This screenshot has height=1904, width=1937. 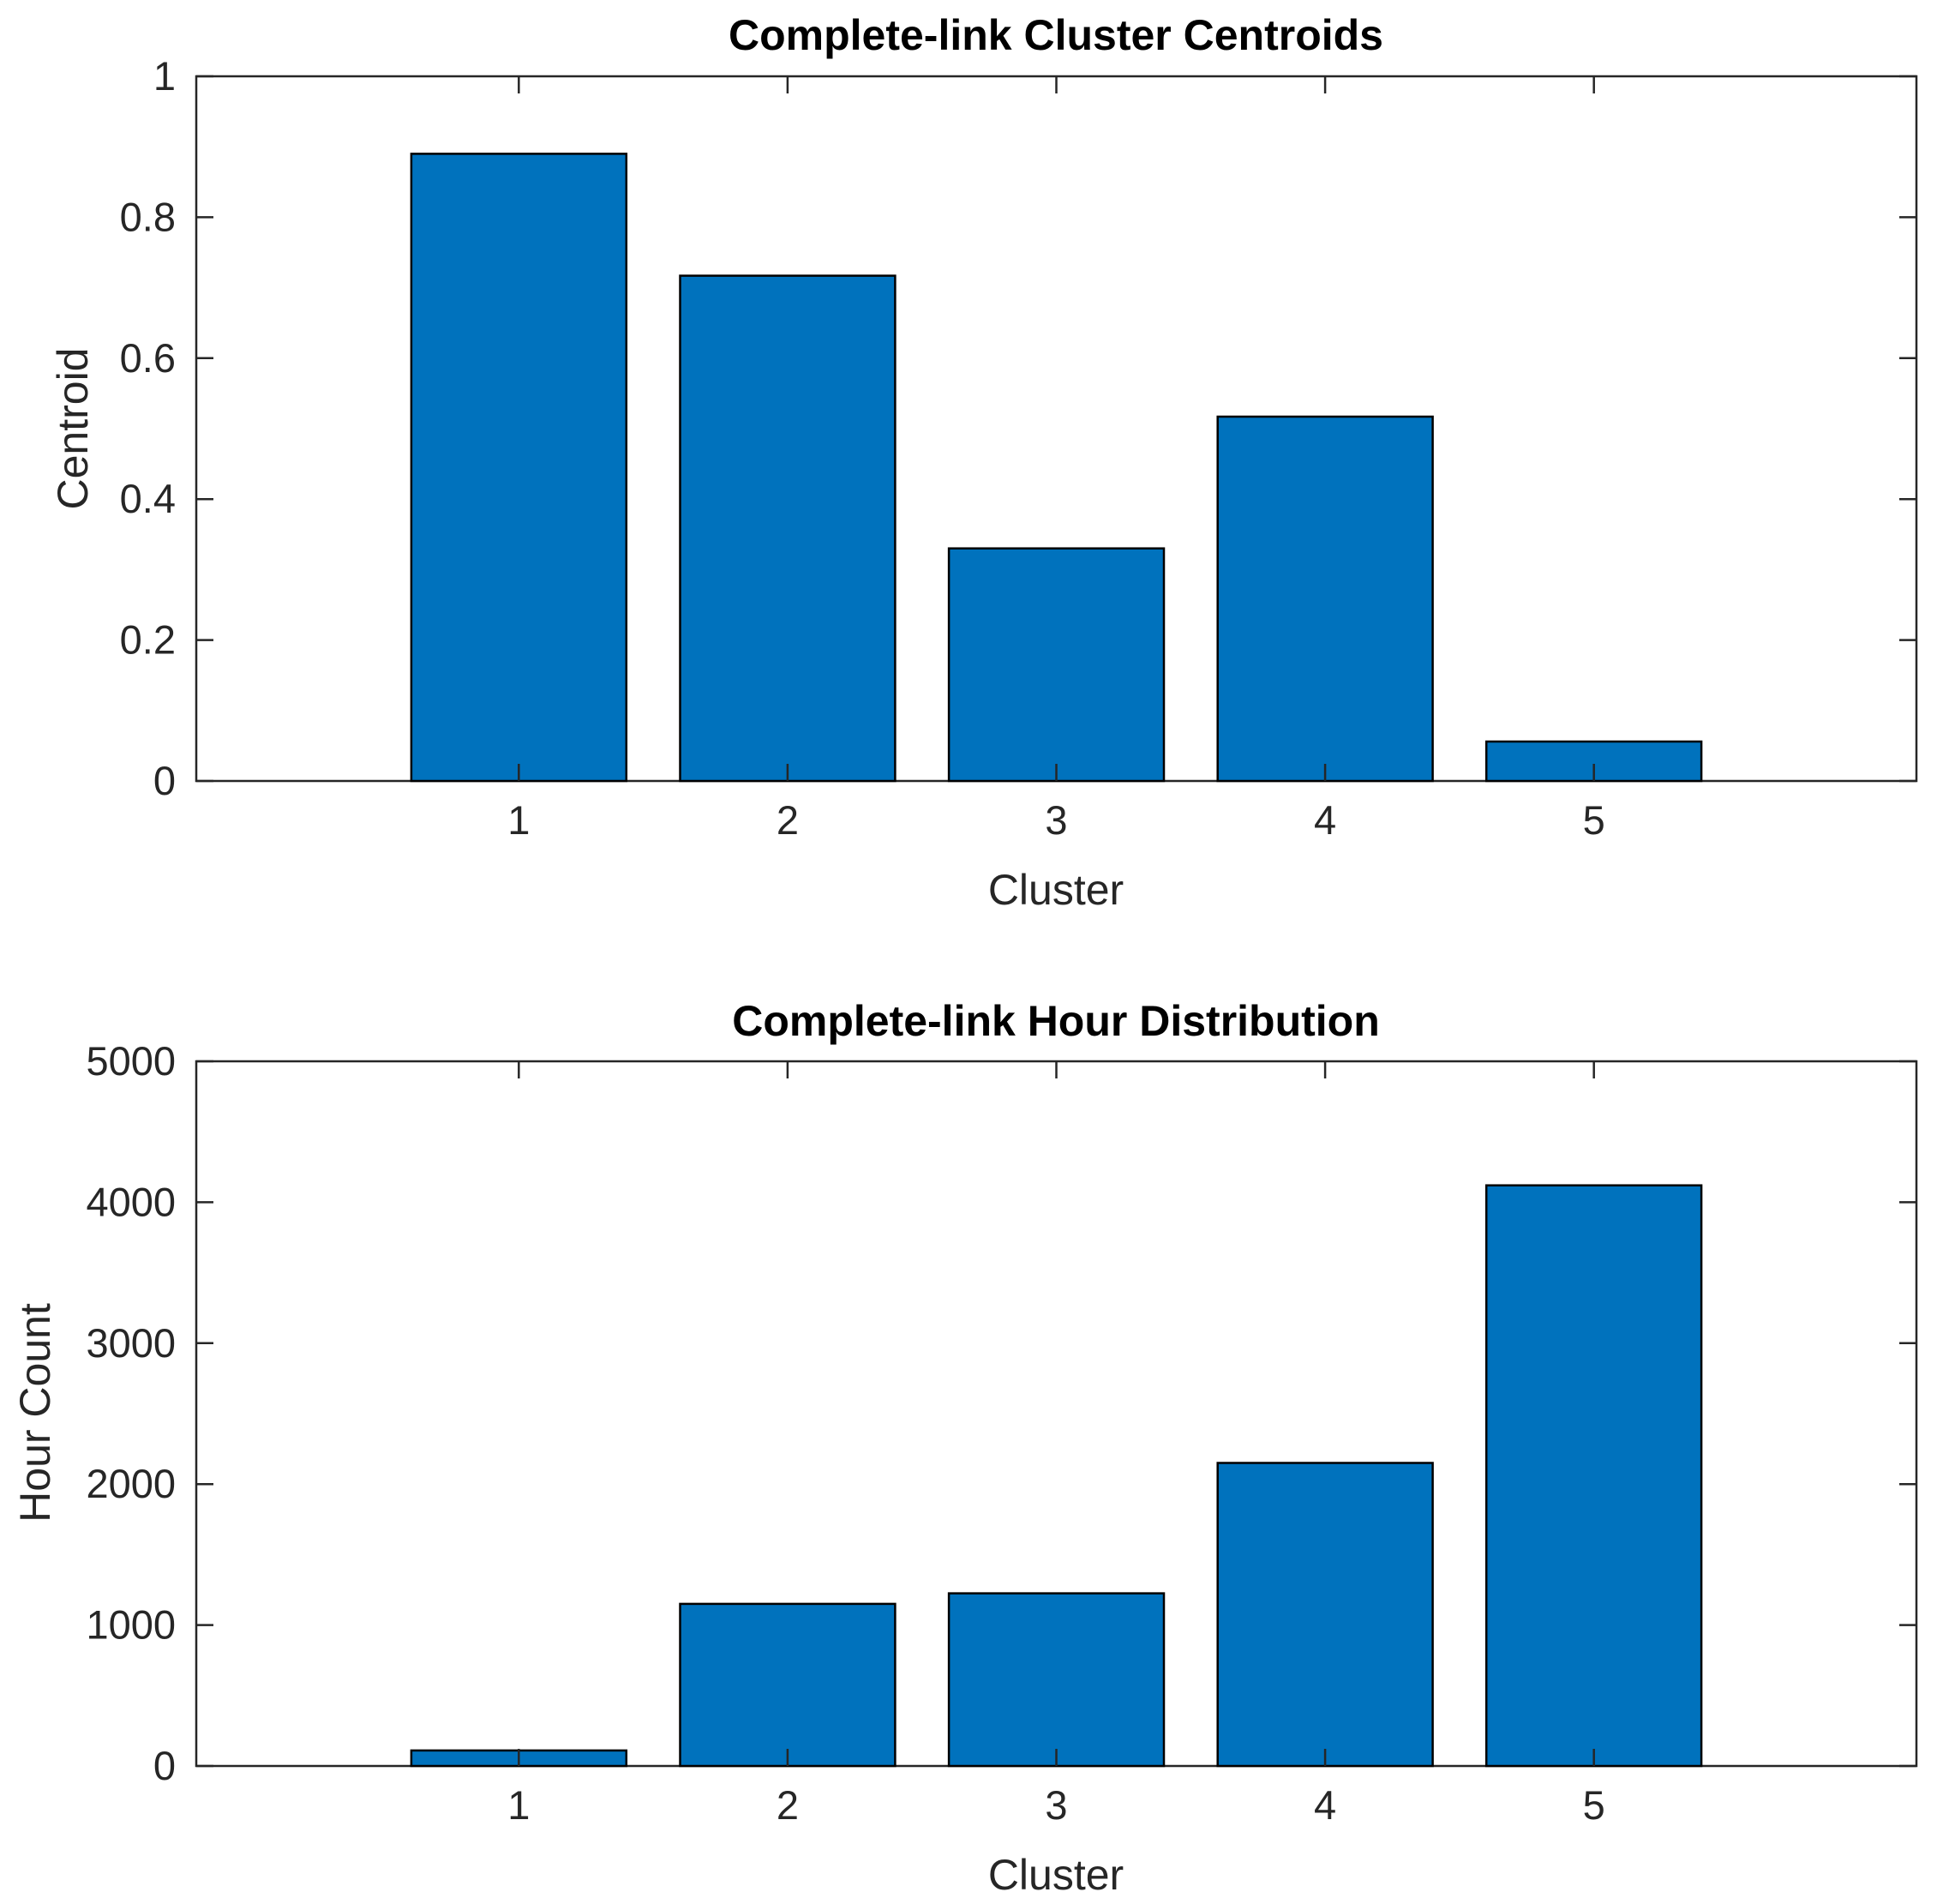 What do you see at coordinates (148, 358) in the screenshot?
I see `y-tick-label: 0.6` at bounding box center [148, 358].